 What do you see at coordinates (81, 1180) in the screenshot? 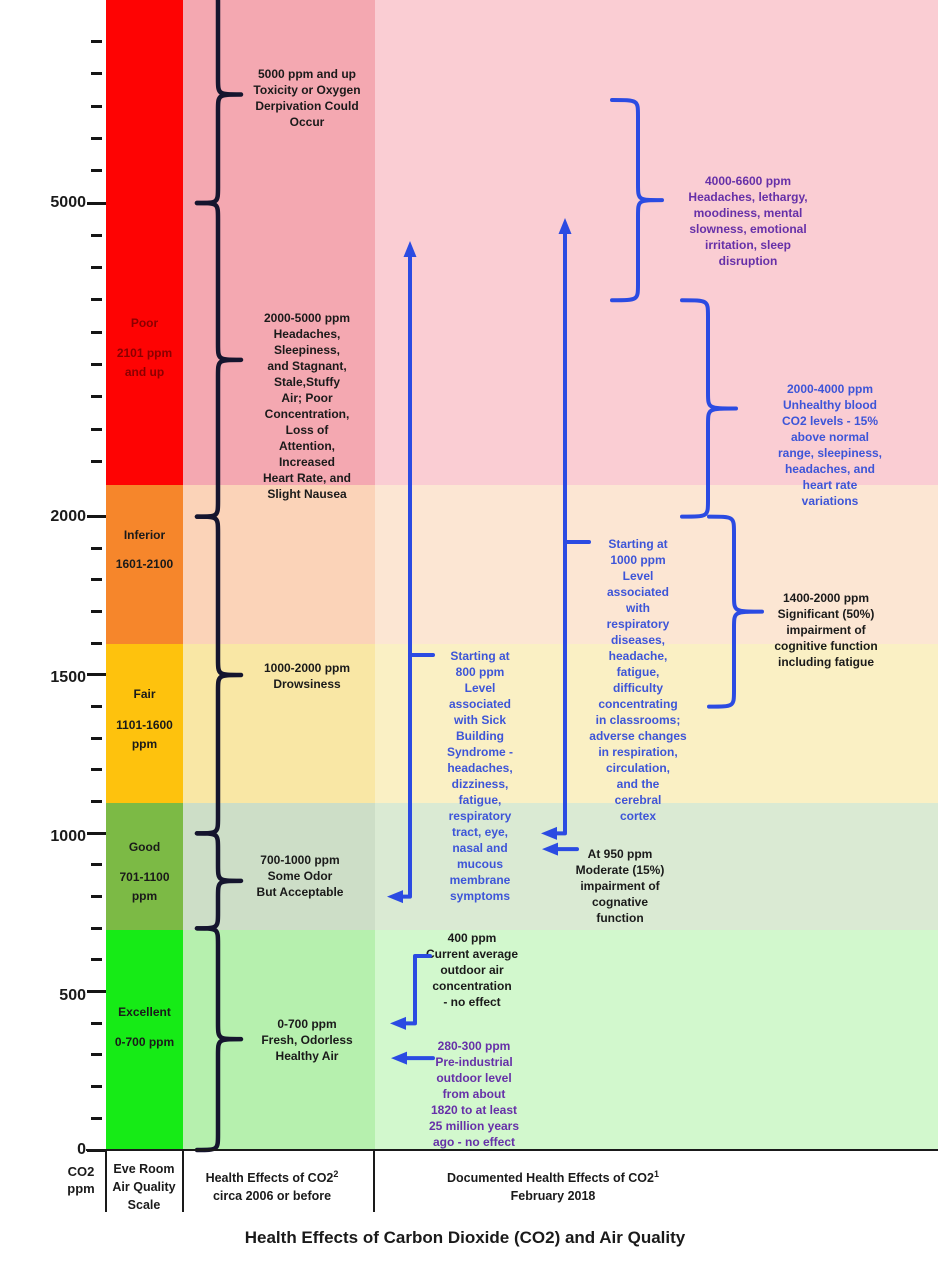
I see `axis-unit-label: CO2 ppm` at bounding box center [81, 1180].